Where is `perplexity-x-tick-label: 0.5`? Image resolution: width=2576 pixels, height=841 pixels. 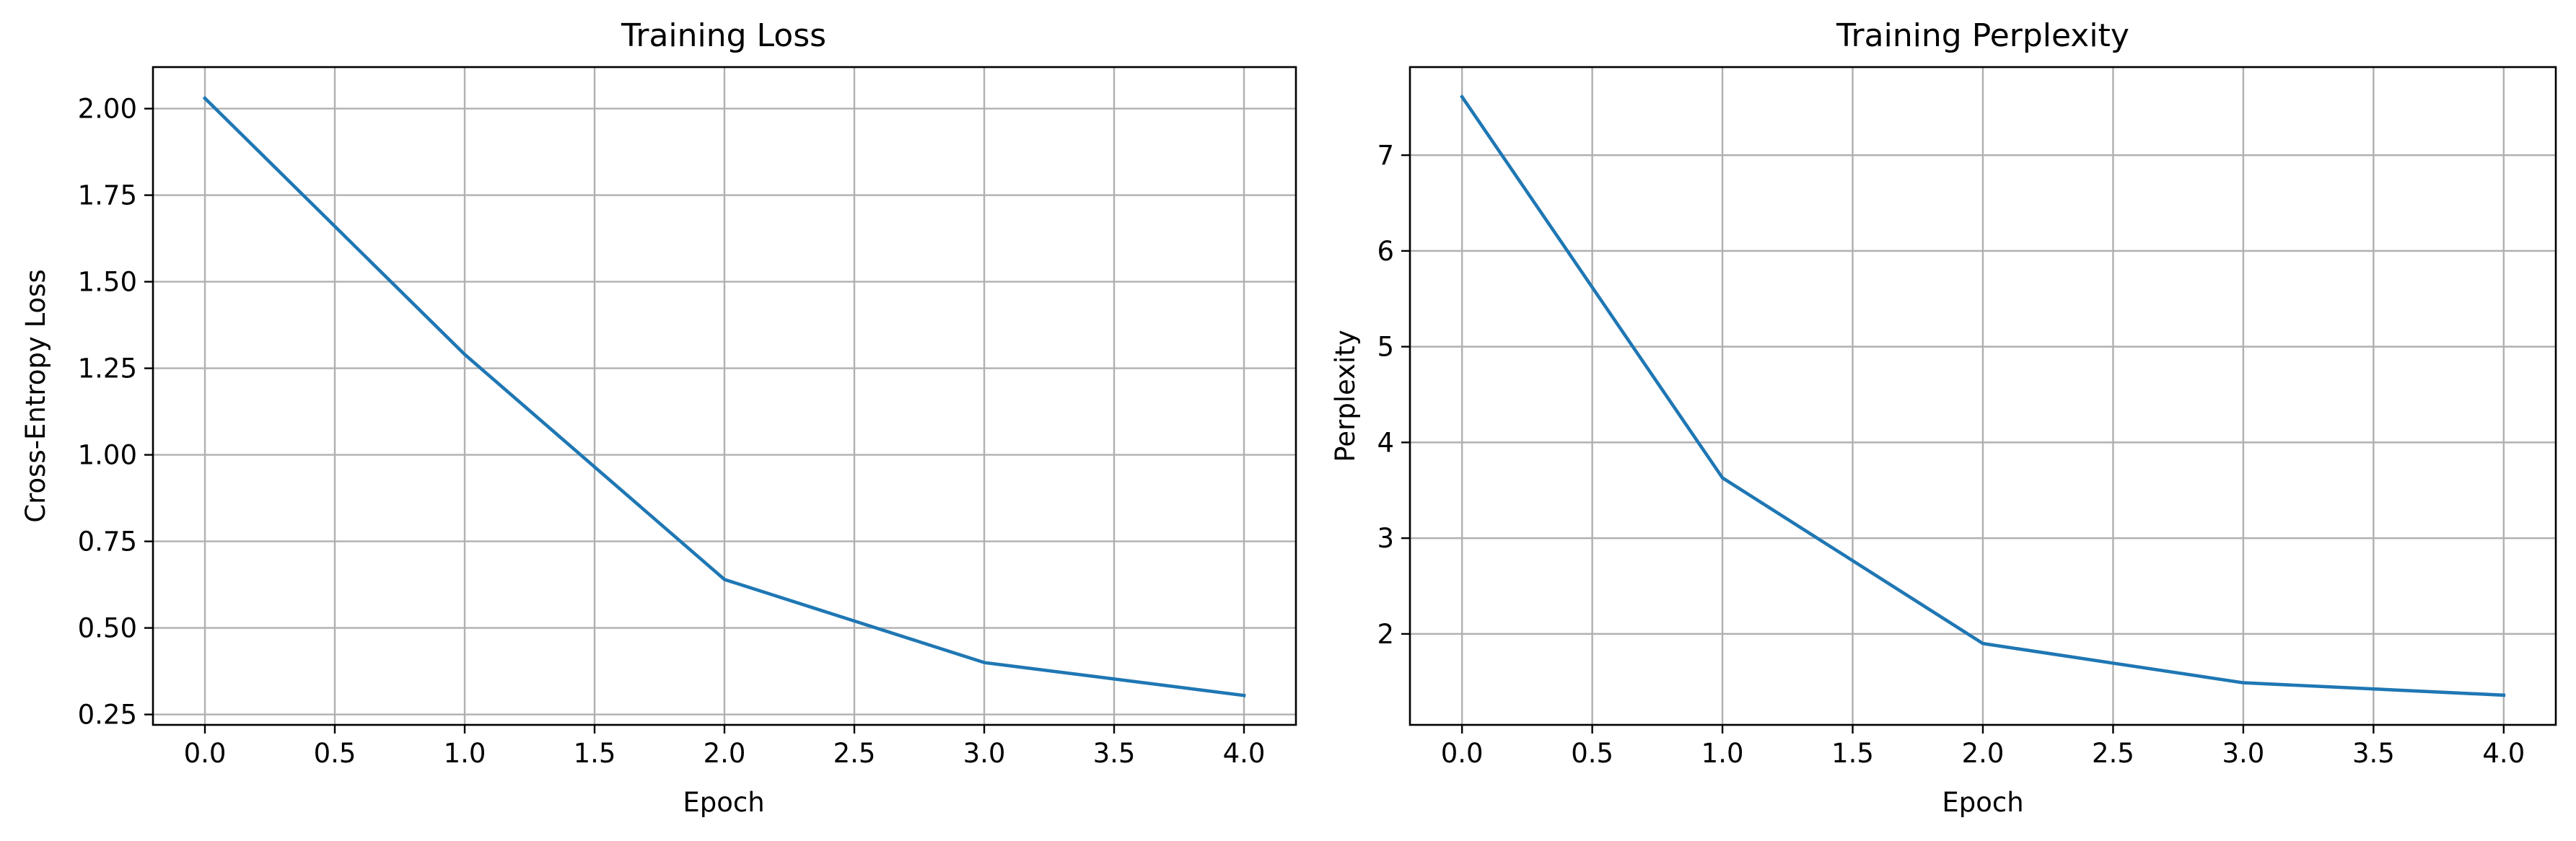 perplexity-x-tick-label: 0.5 is located at coordinates (1592, 753).